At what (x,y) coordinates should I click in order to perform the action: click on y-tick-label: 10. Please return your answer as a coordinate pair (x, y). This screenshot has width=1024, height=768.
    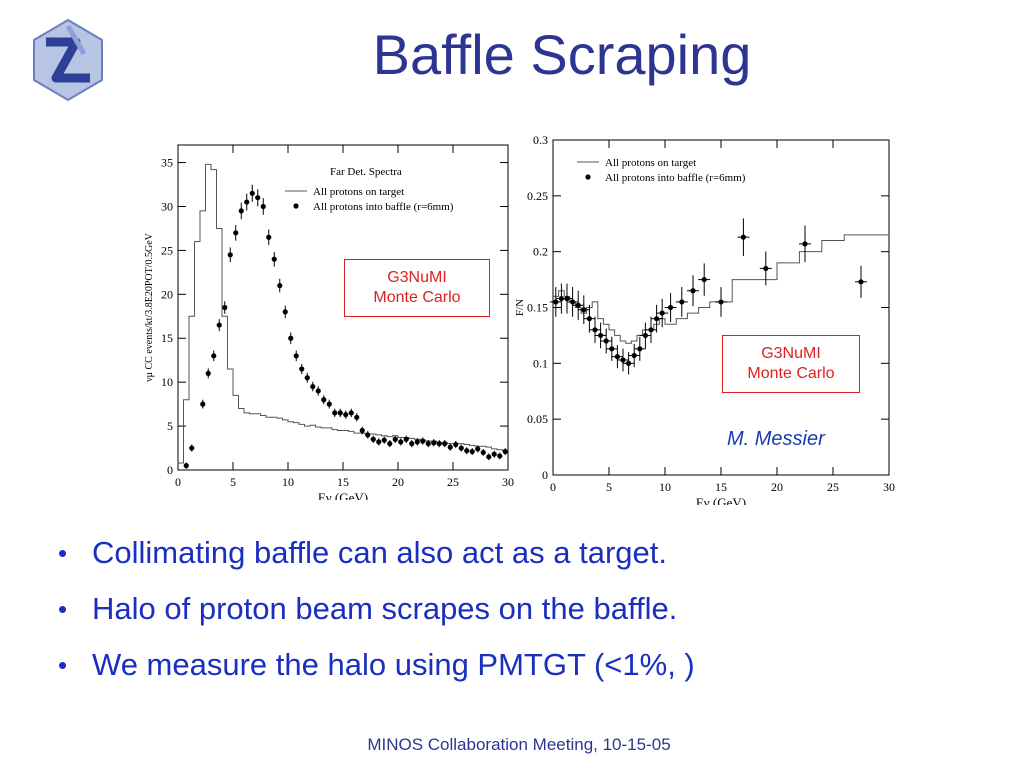
    Looking at the image, I should click on (167, 382).